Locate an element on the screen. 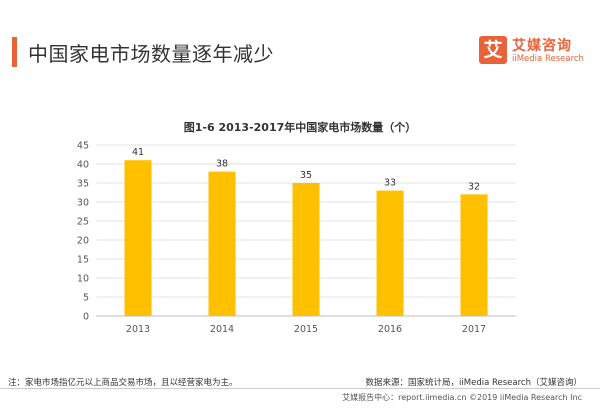 The width and height of the screenshot is (600, 412). page-title: 中国家电市场数量逐年减少 is located at coordinates (151, 54).